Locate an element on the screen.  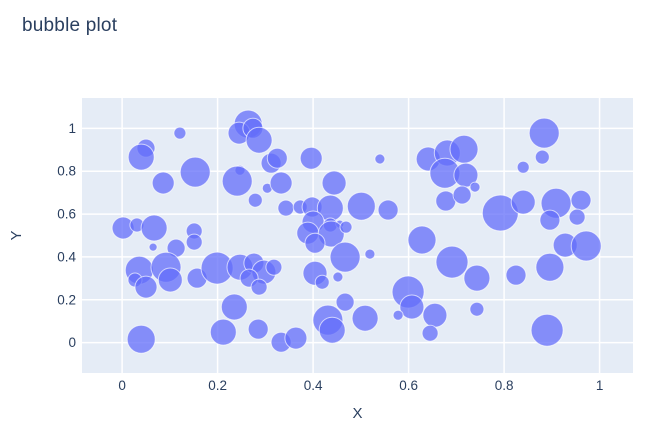
x-tick-label: 0 is located at coordinates (122, 385).